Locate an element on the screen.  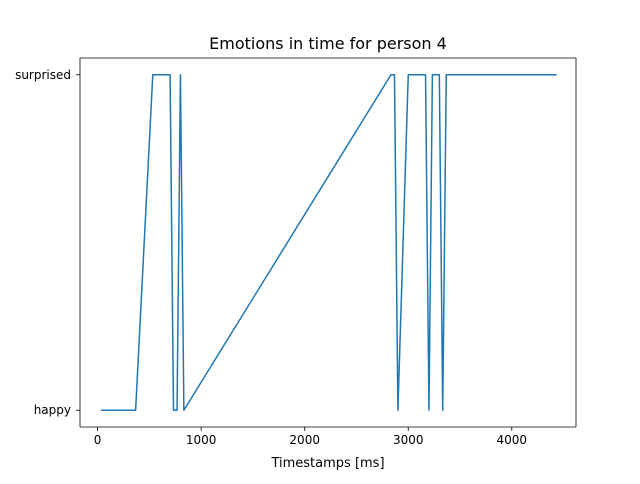
x-tick-label-3000: 3000 is located at coordinates (408, 440).